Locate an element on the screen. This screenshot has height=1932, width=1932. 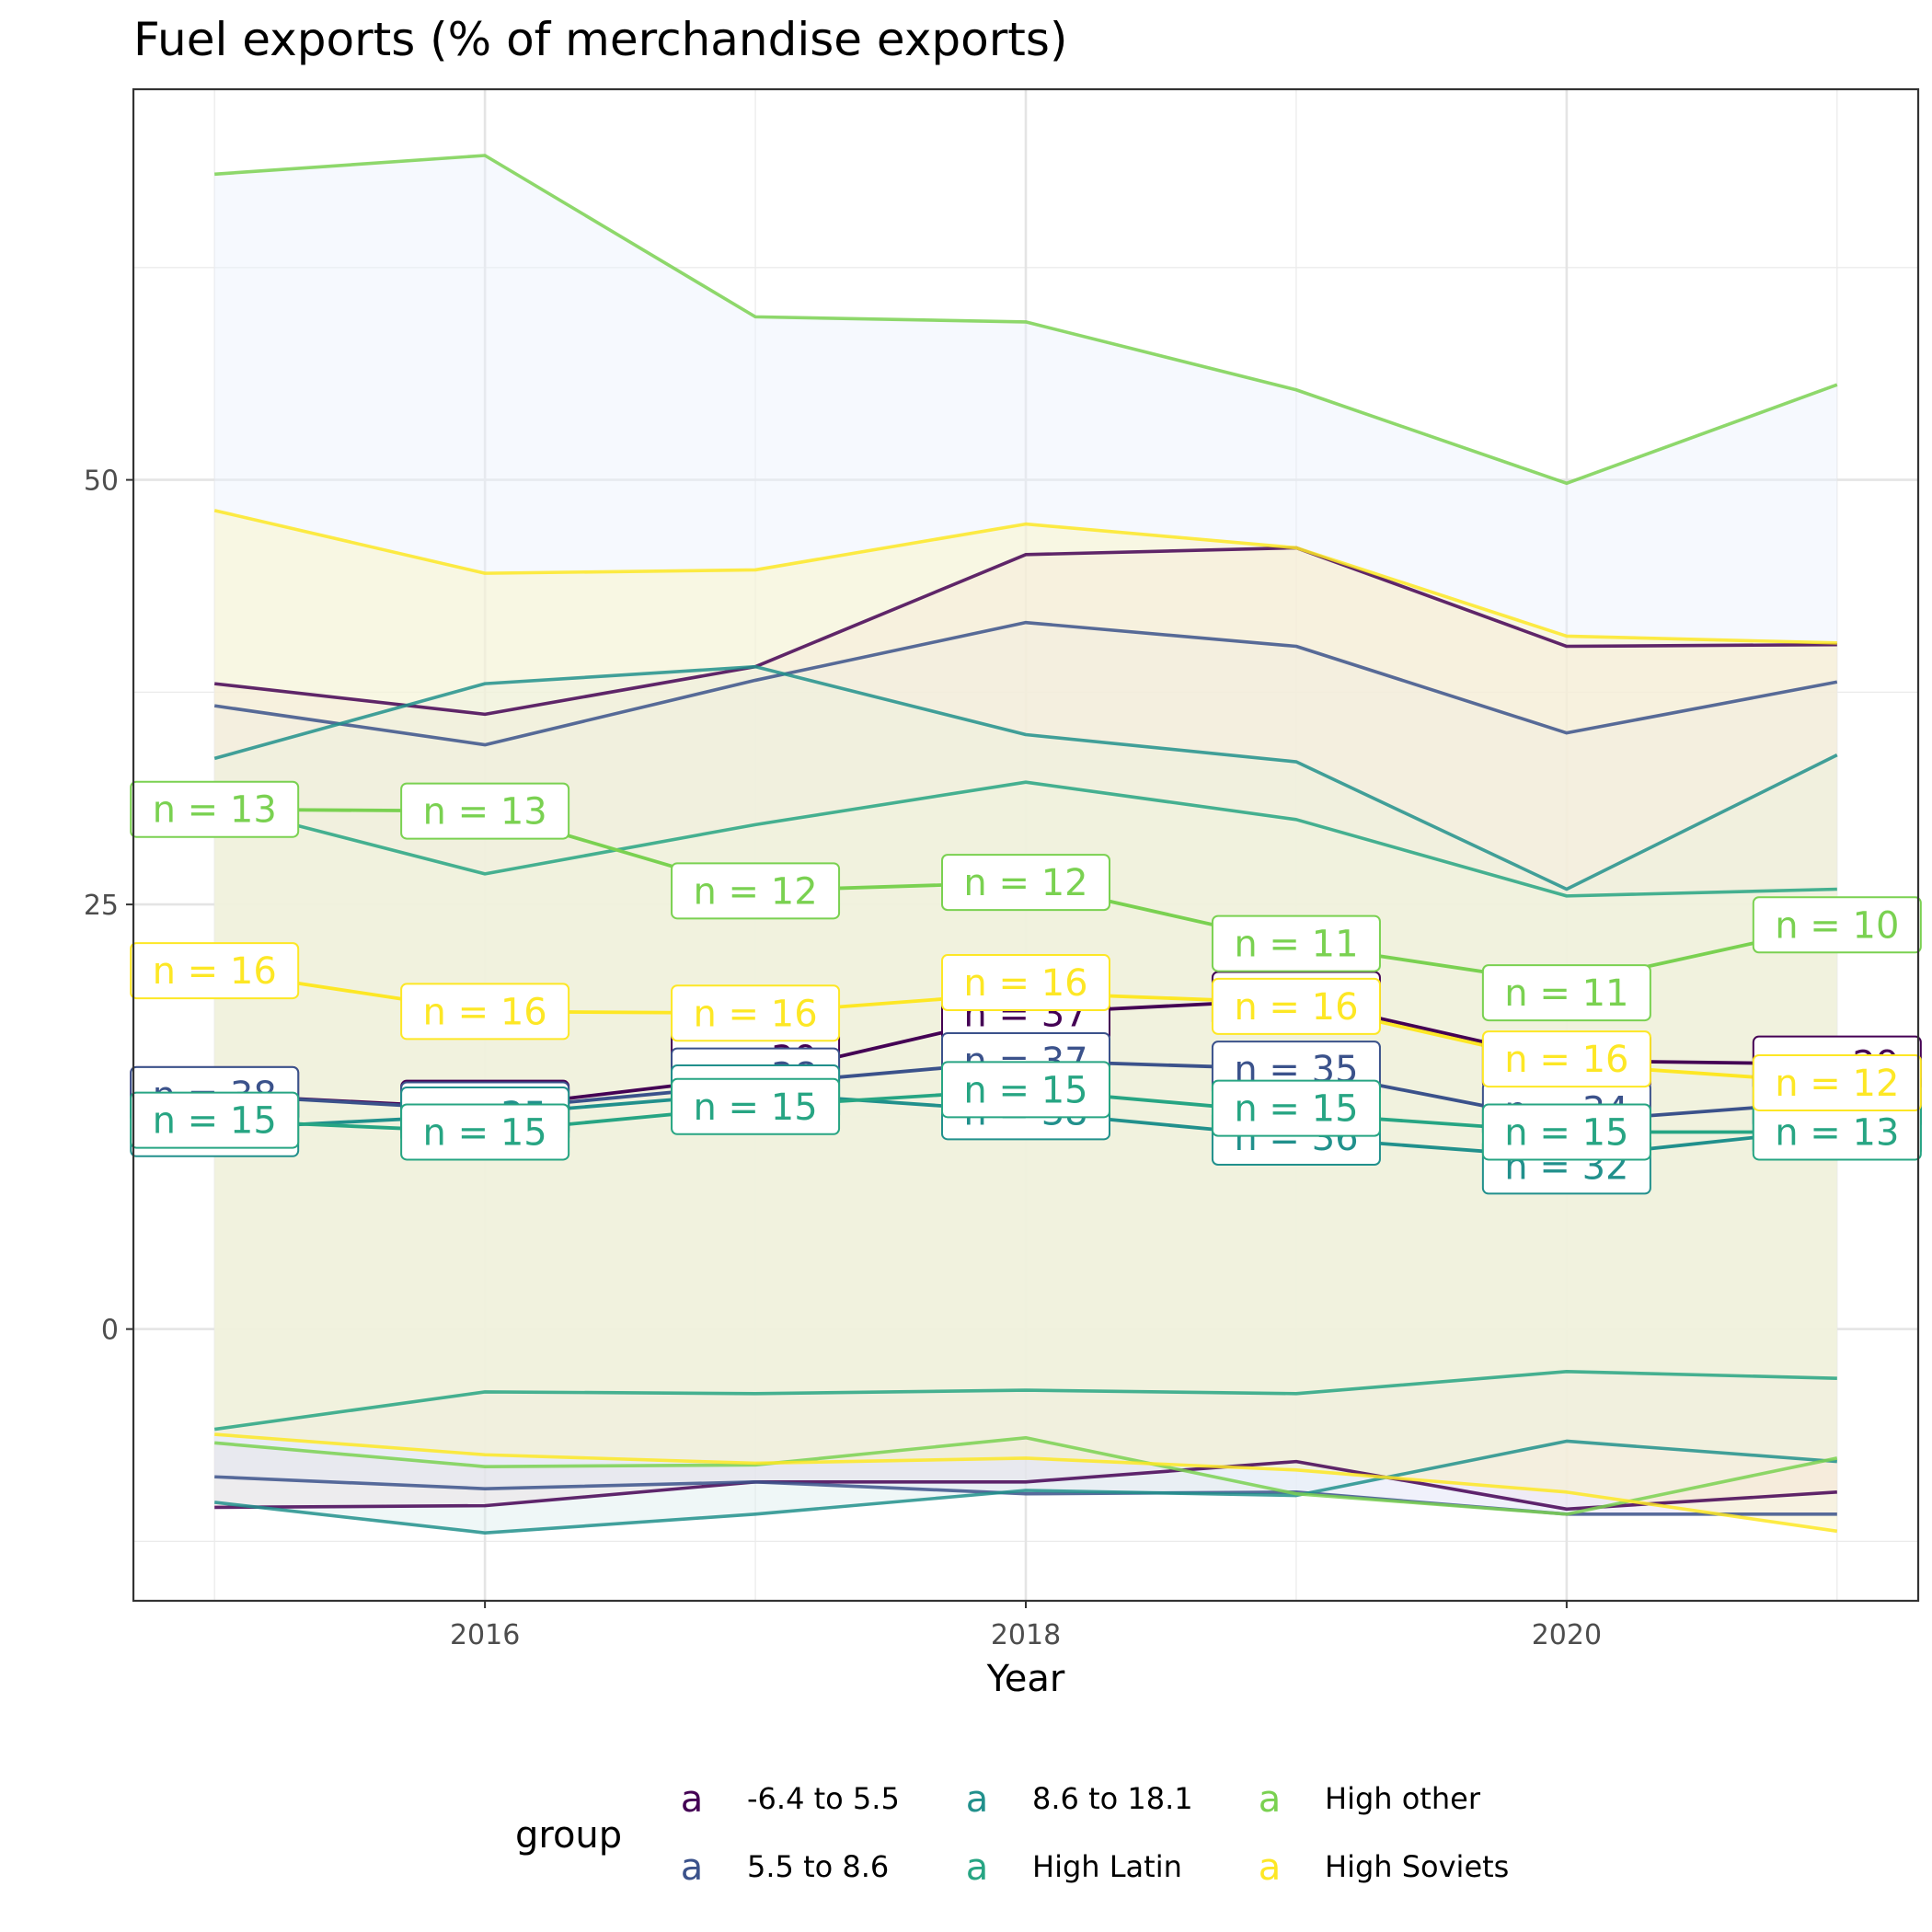
legend-item: a 5.5 to 8.6 is located at coordinates (785, 1867).